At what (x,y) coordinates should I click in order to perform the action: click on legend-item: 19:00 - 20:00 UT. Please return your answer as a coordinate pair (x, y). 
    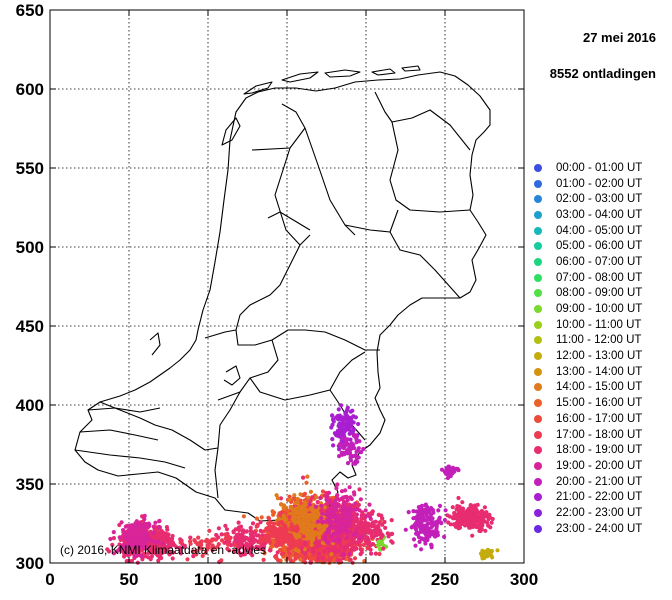
    Looking at the image, I should click on (588, 466).